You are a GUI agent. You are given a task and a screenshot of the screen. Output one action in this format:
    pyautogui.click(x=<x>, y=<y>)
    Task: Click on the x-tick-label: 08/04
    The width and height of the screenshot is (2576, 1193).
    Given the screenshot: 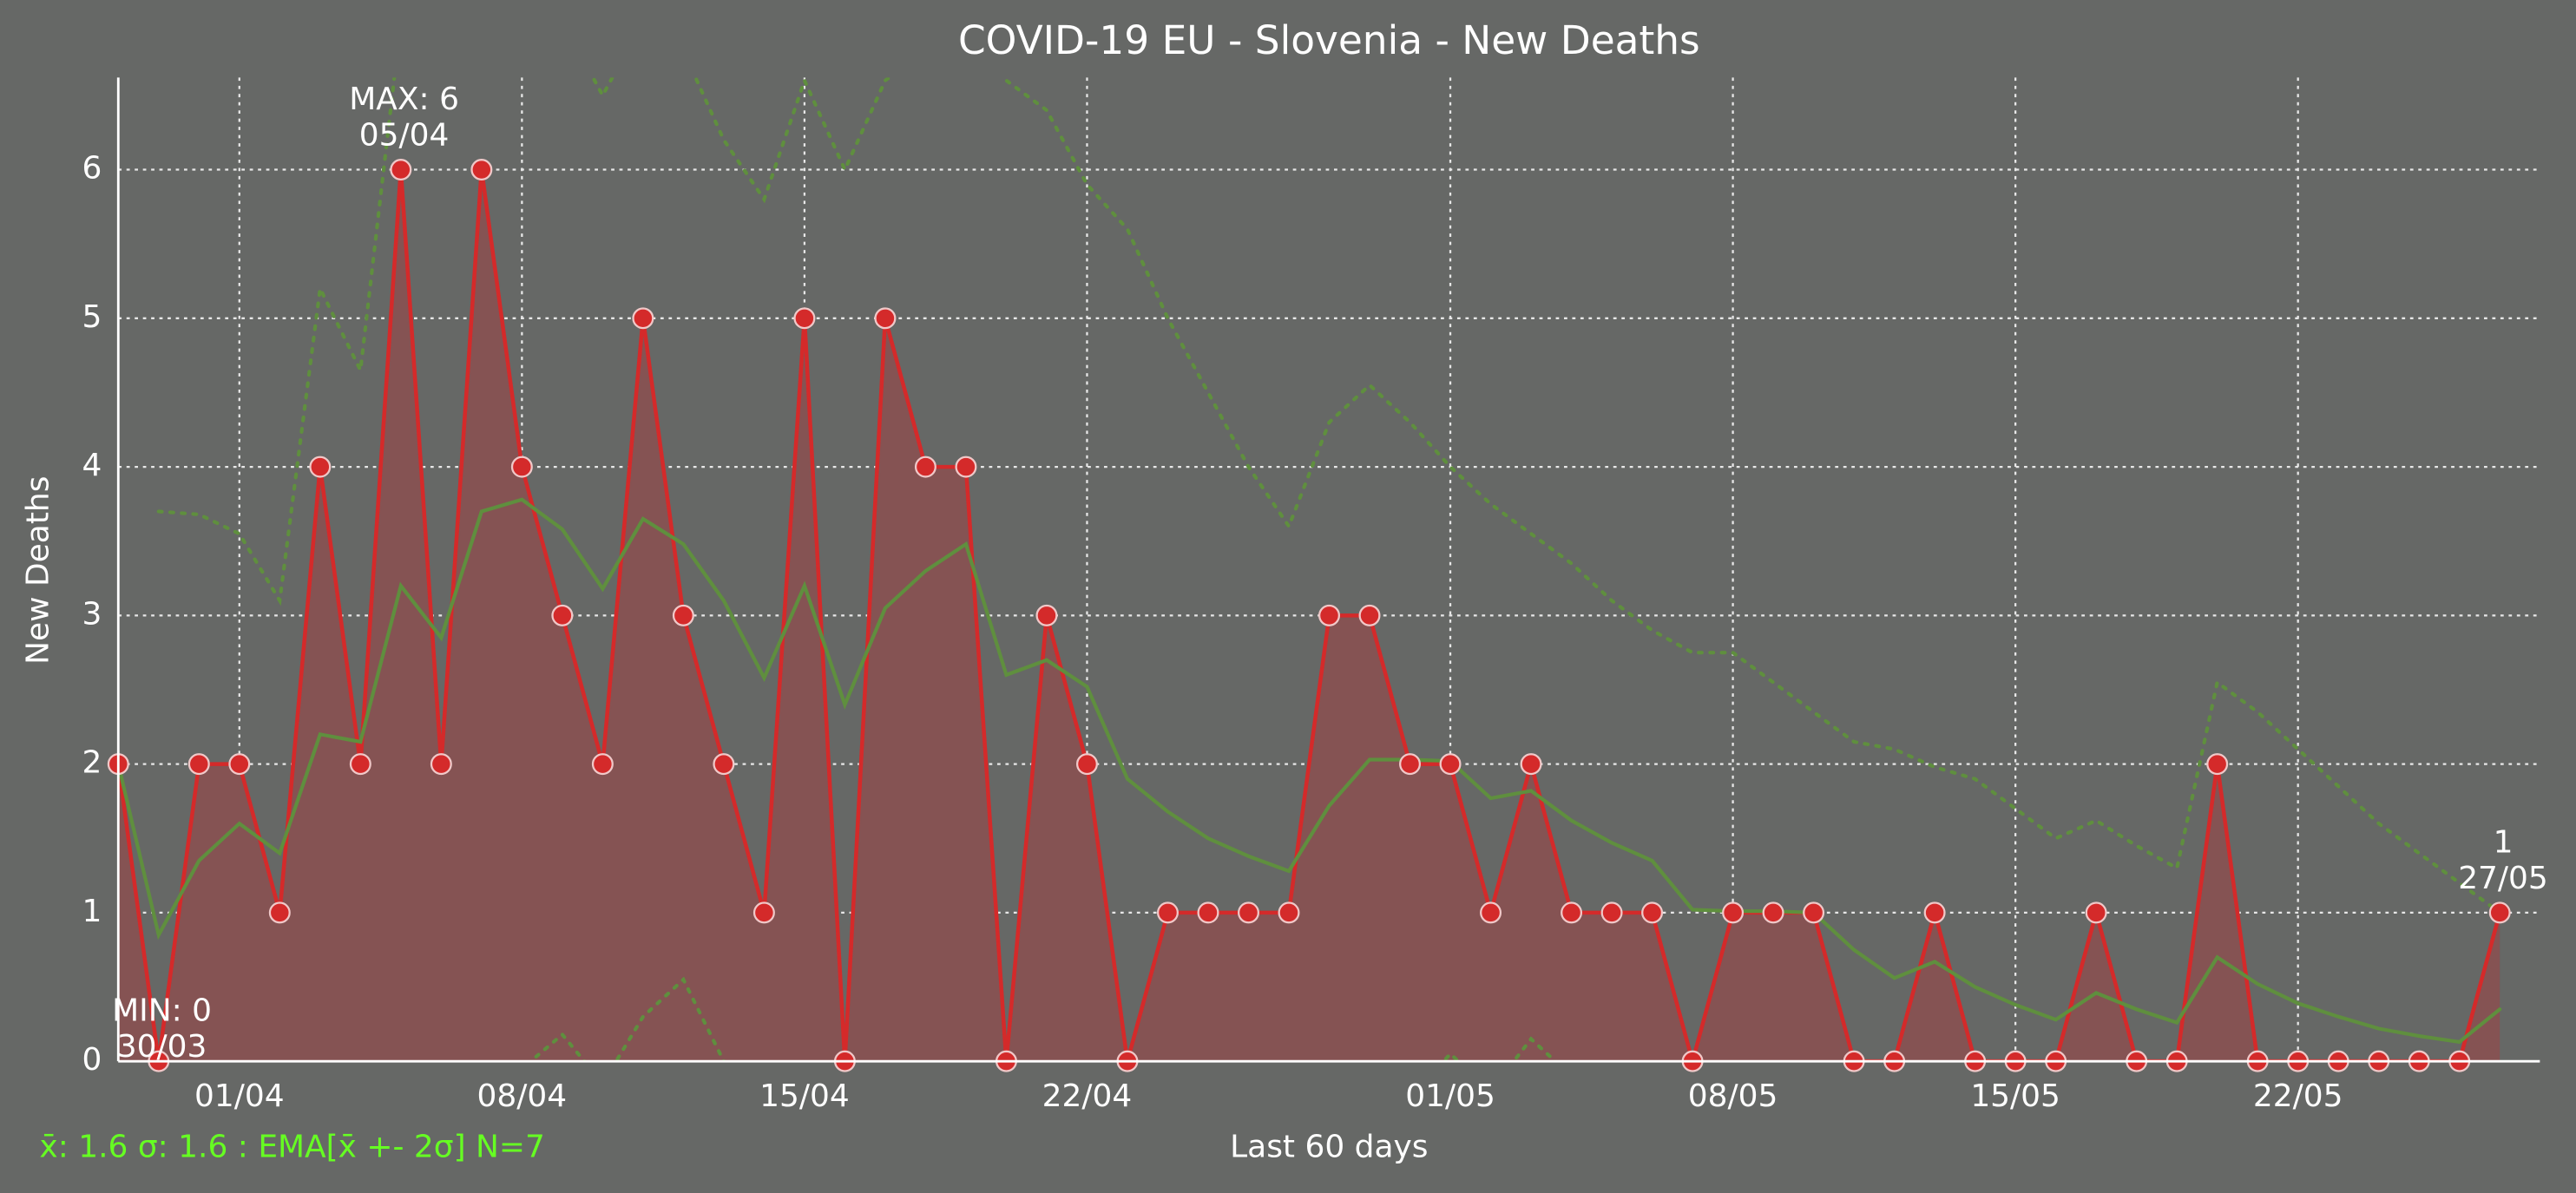 What is the action you would take?
    pyautogui.click(x=522, y=1096)
    